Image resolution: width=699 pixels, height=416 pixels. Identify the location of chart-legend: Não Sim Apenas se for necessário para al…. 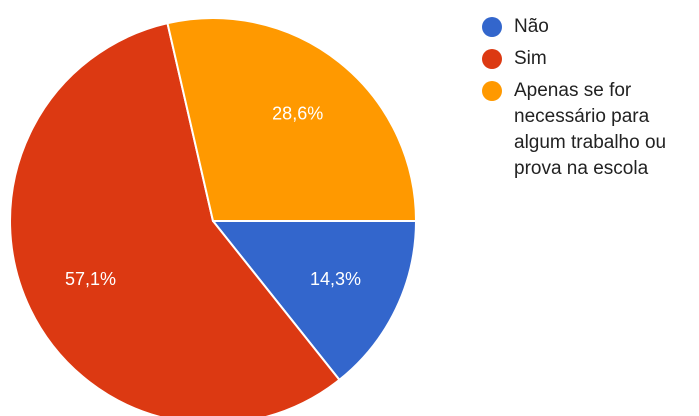
(589, 101).